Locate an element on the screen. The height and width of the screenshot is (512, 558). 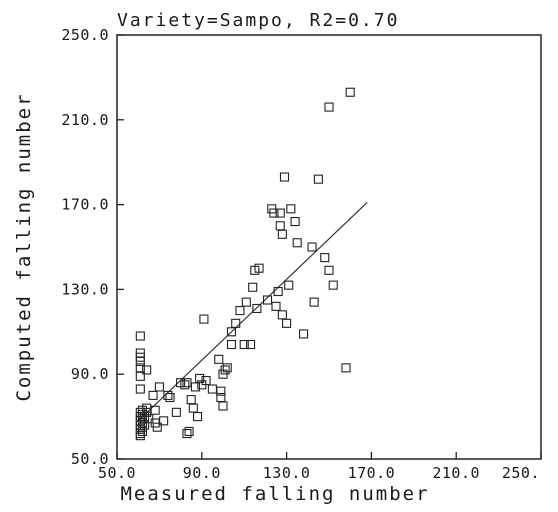
x-tick-label: 170.0 is located at coordinates (372, 473).